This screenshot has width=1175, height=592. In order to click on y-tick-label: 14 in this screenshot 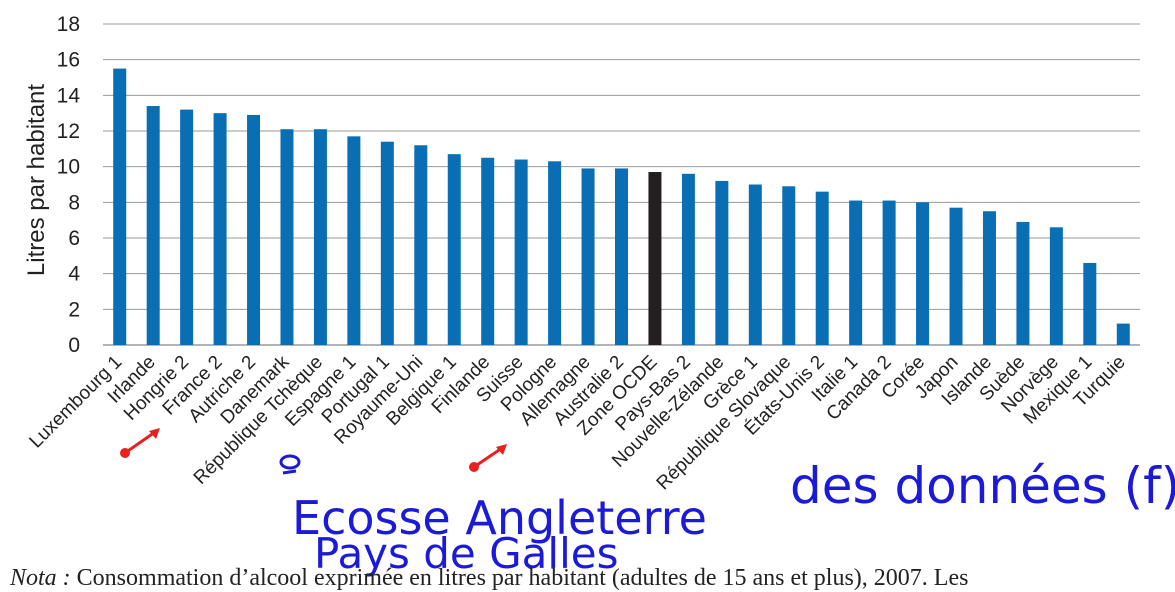, I will do `click(69, 95)`.